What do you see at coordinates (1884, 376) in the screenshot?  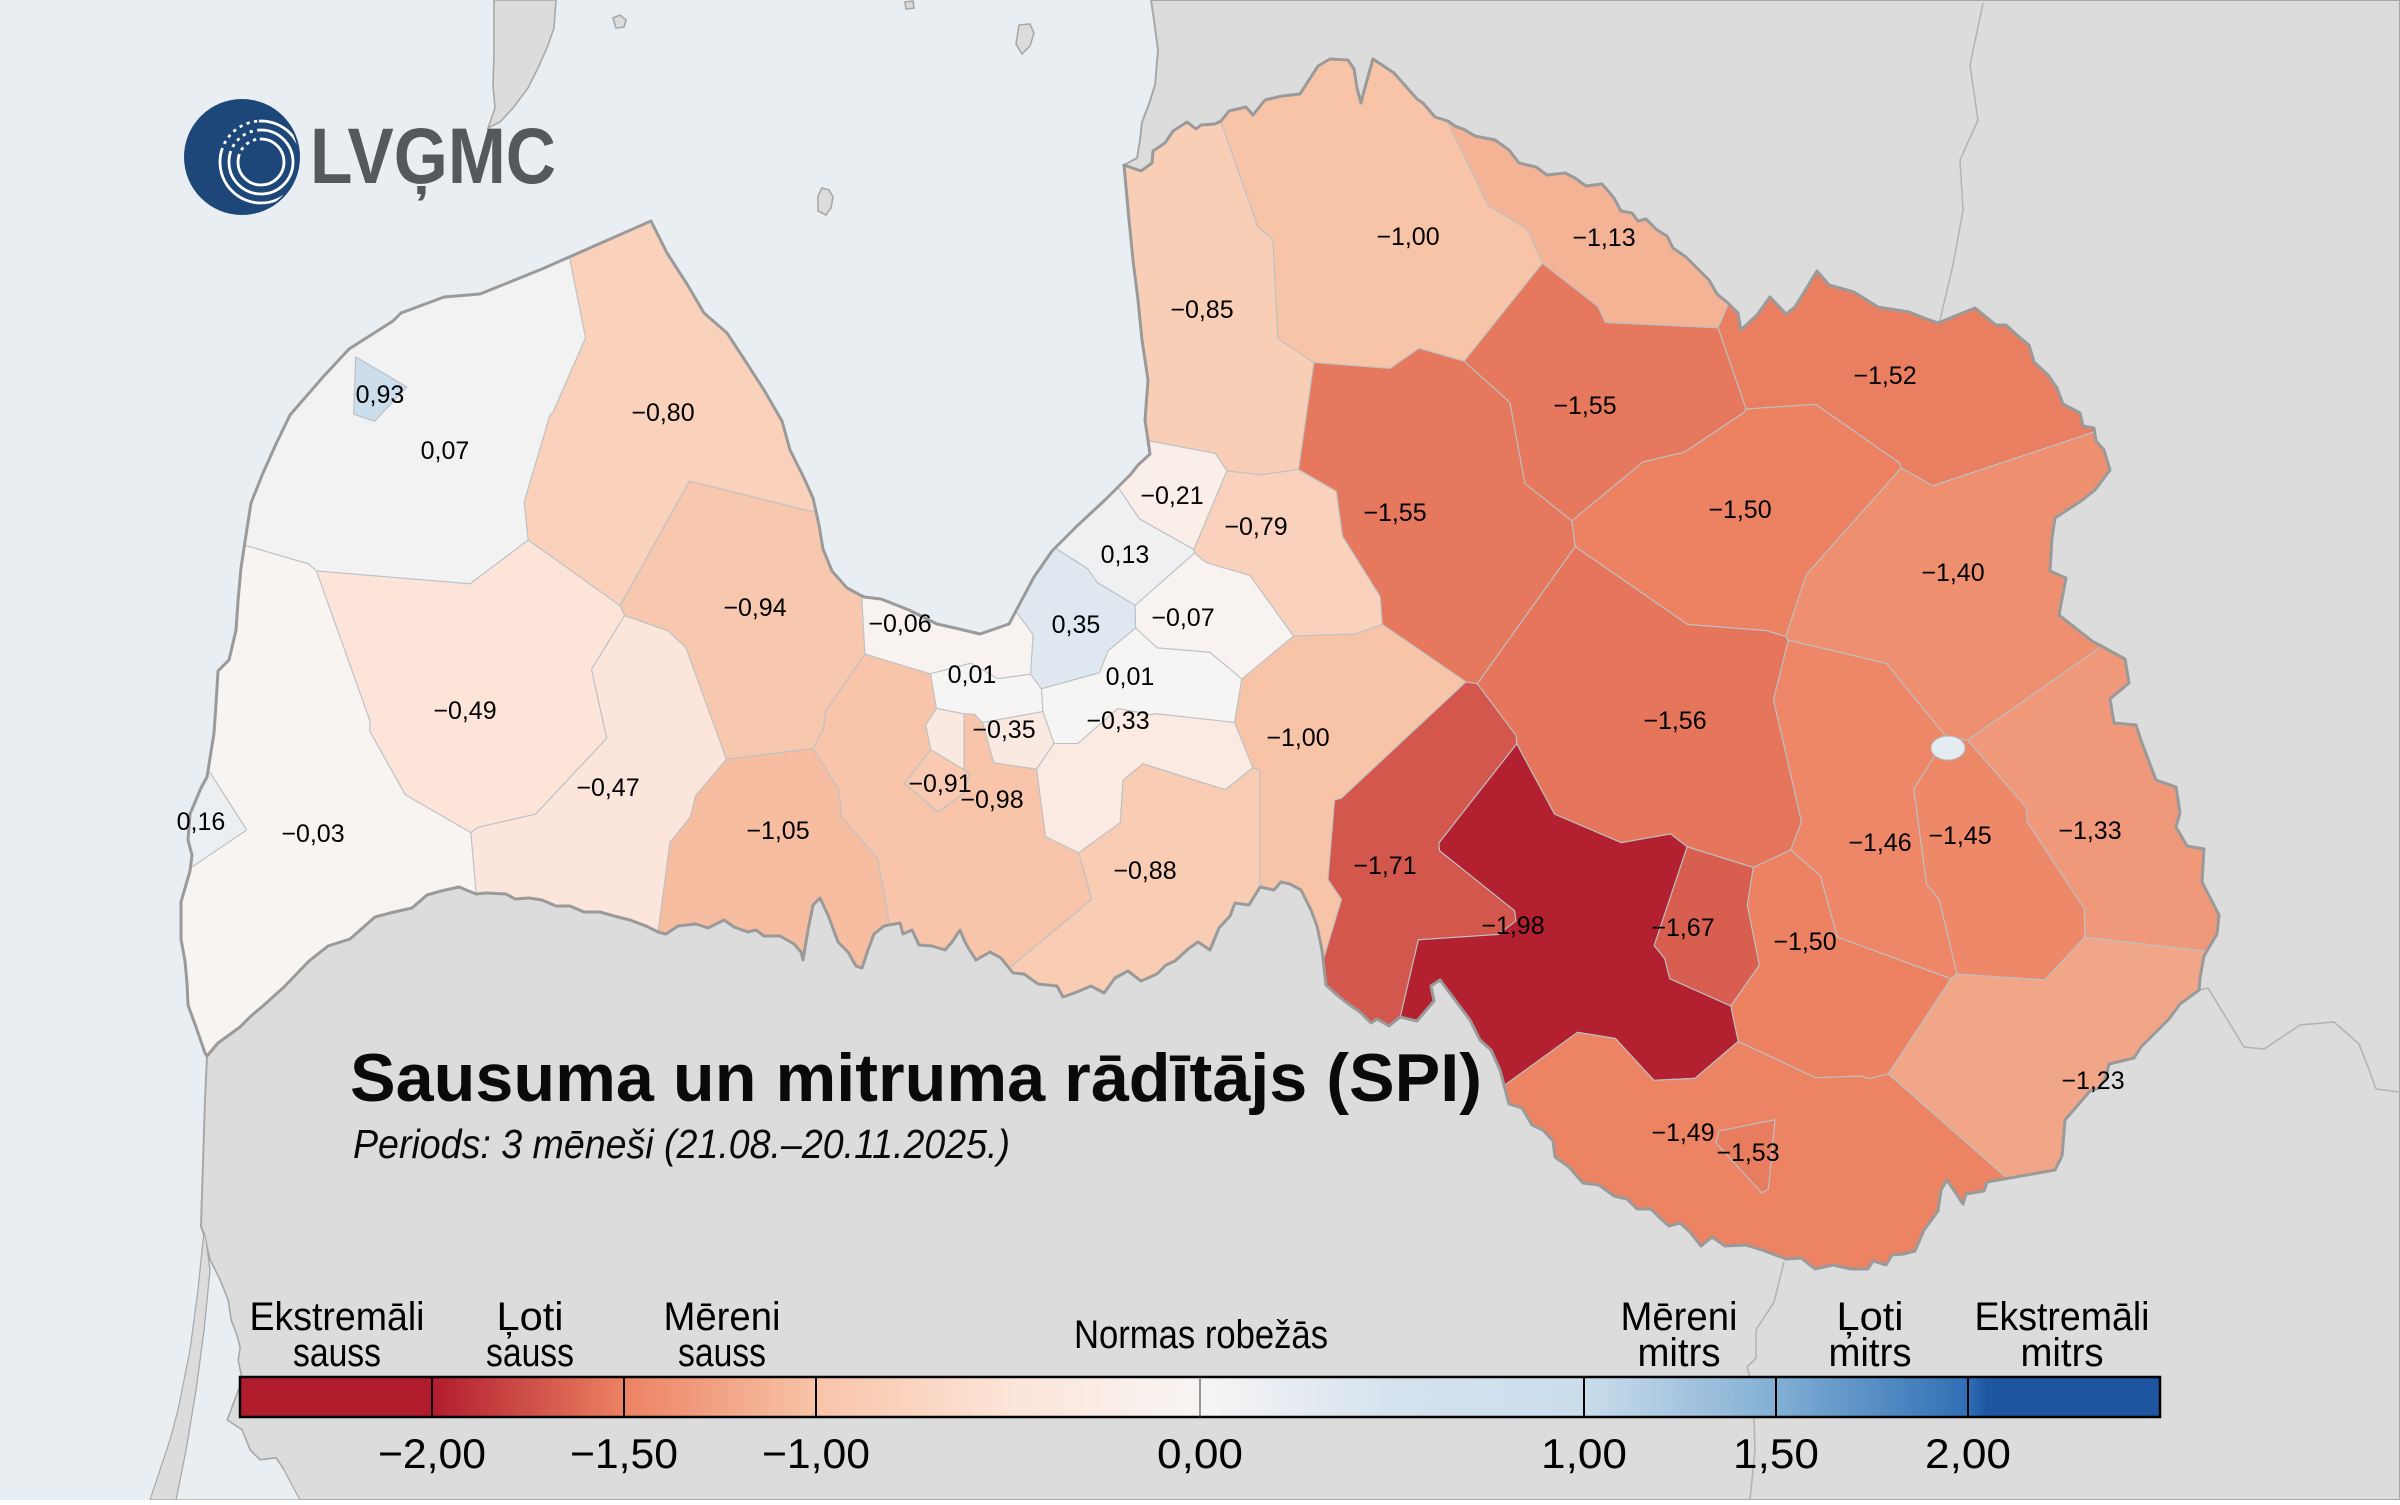 I see `svg-text: −1,52` at bounding box center [1884, 376].